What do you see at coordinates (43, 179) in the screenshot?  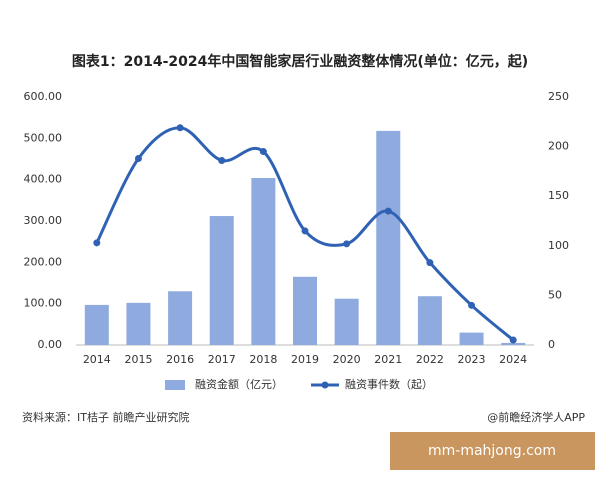 I see `y-tick-label: 400.00` at bounding box center [43, 179].